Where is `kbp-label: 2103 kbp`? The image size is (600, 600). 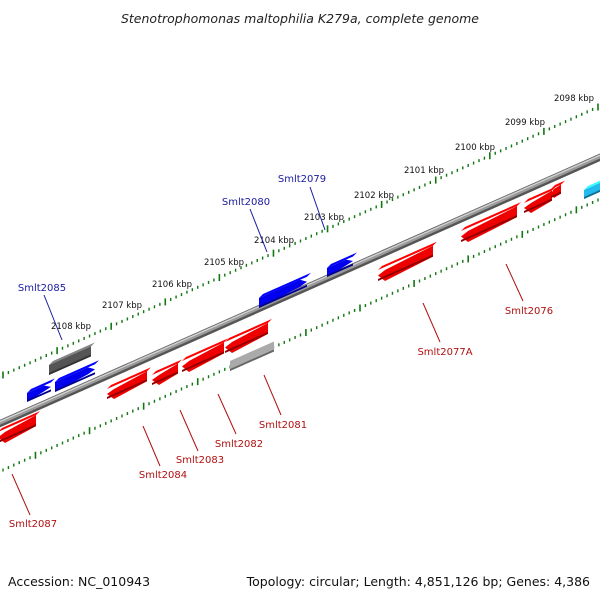
kbp-label: 2103 kbp is located at coordinates (324, 218).